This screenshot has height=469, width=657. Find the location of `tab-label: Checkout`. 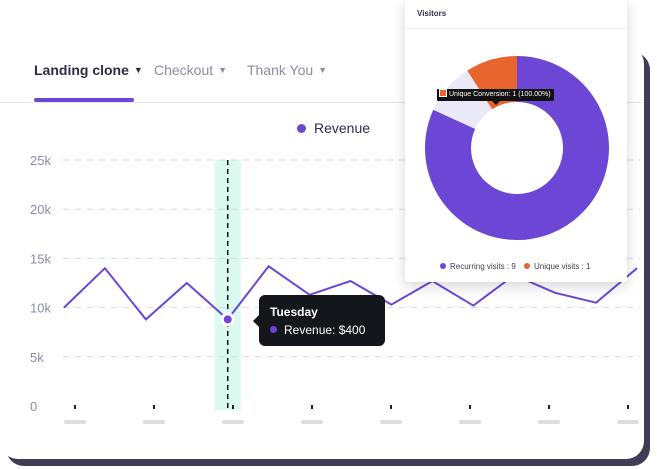

tab-label: Checkout is located at coordinates (184, 70).